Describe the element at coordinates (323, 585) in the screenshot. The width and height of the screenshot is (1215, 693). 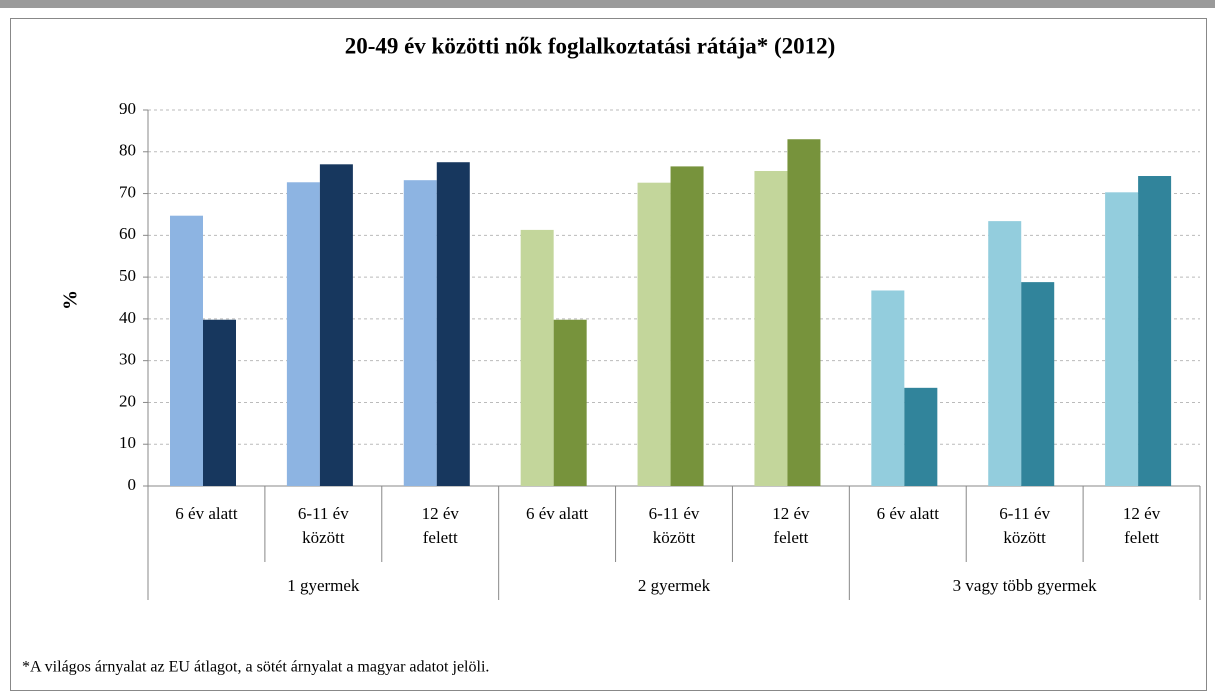
I see `group-label: 1 gyermek` at that location.